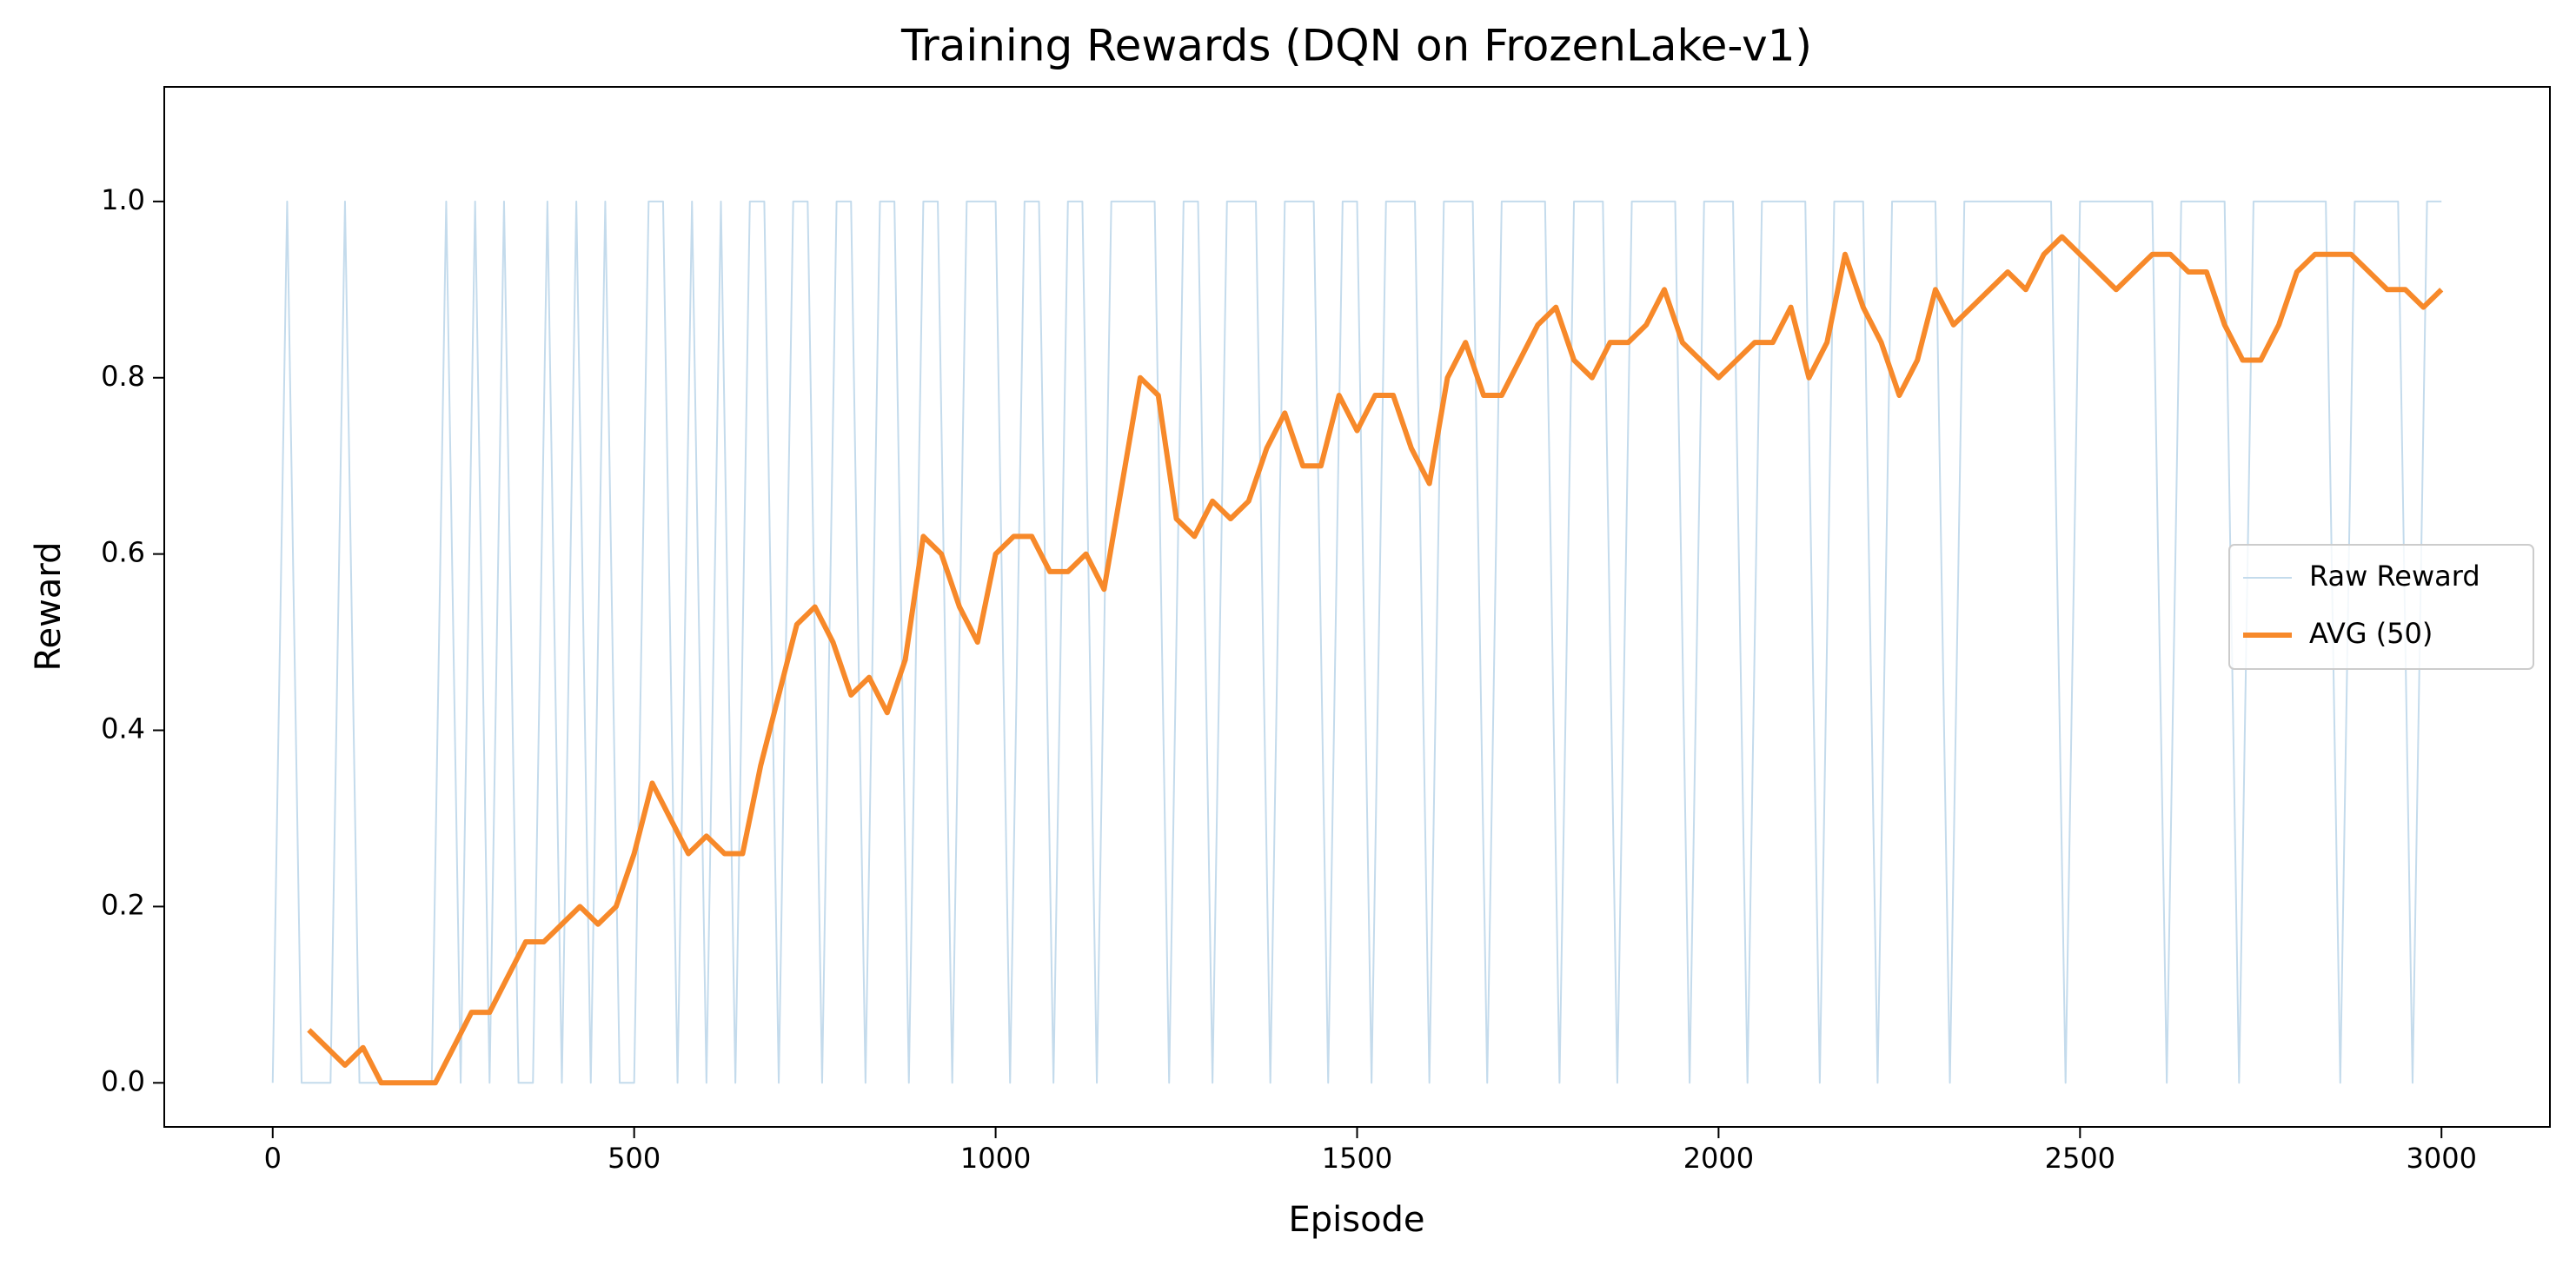 This screenshot has height=1272, width=2576. What do you see at coordinates (2080, 1158) in the screenshot?
I see `x-tick-label: 2500` at bounding box center [2080, 1158].